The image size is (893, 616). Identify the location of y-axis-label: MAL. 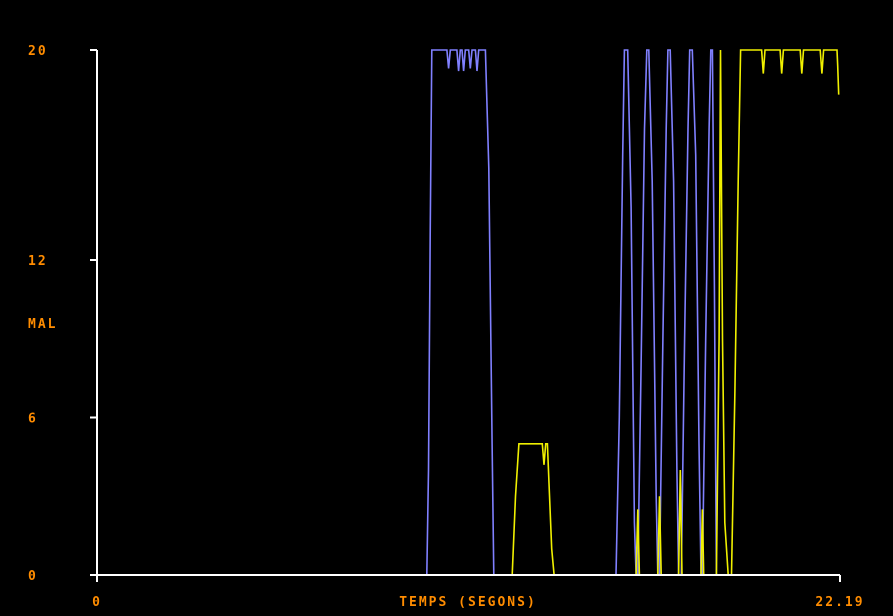
(42, 324).